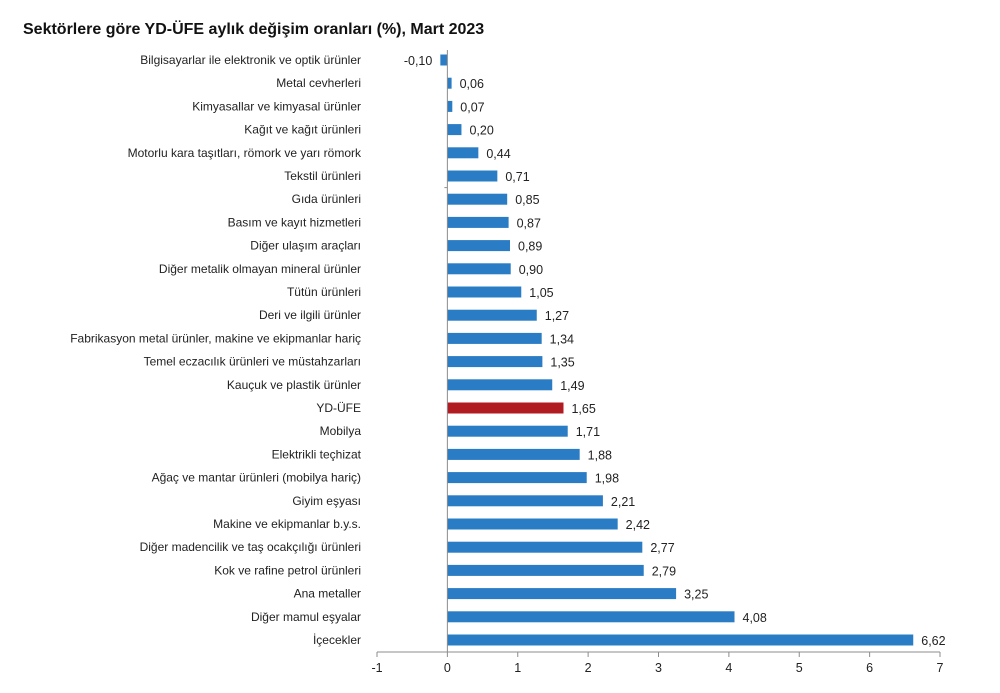 The width and height of the screenshot is (1000, 693). What do you see at coordinates (541, 293) in the screenshot?
I see `value-label: 1,05` at bounding box center [541, 293].